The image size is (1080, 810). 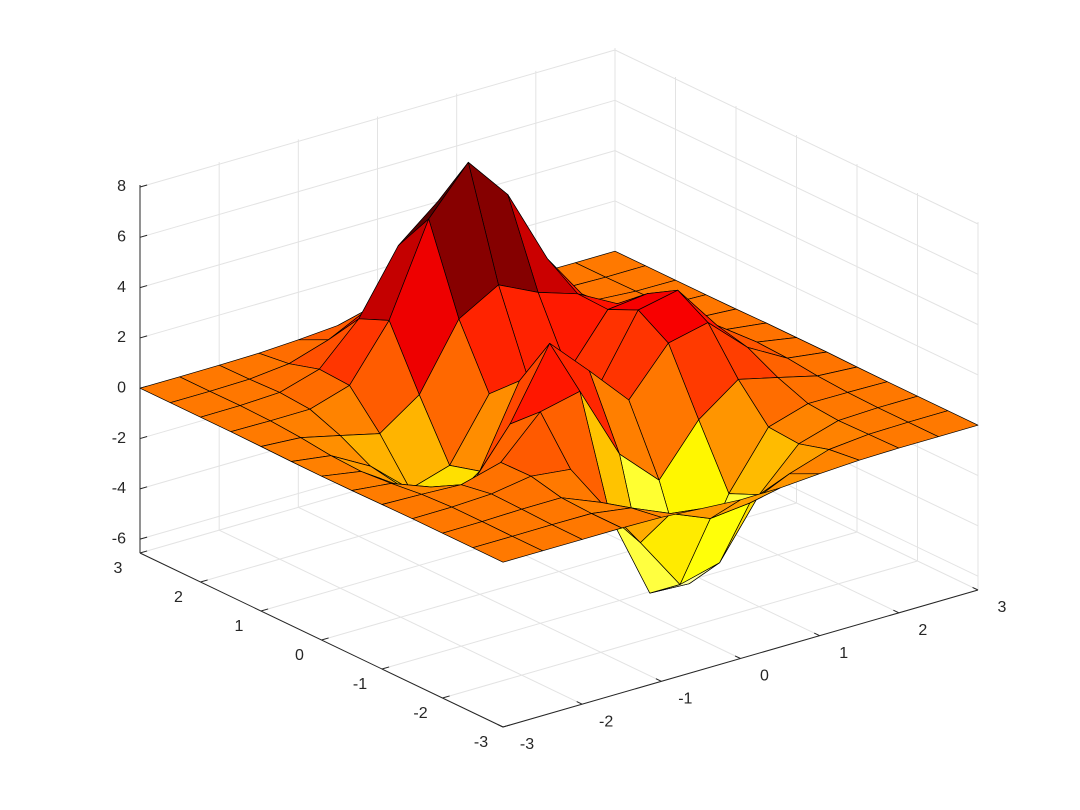 What do you see at coordinates (360, 684) in the screenshot?
I see `y-tick-label: -1` at bounding box center [360, 684].